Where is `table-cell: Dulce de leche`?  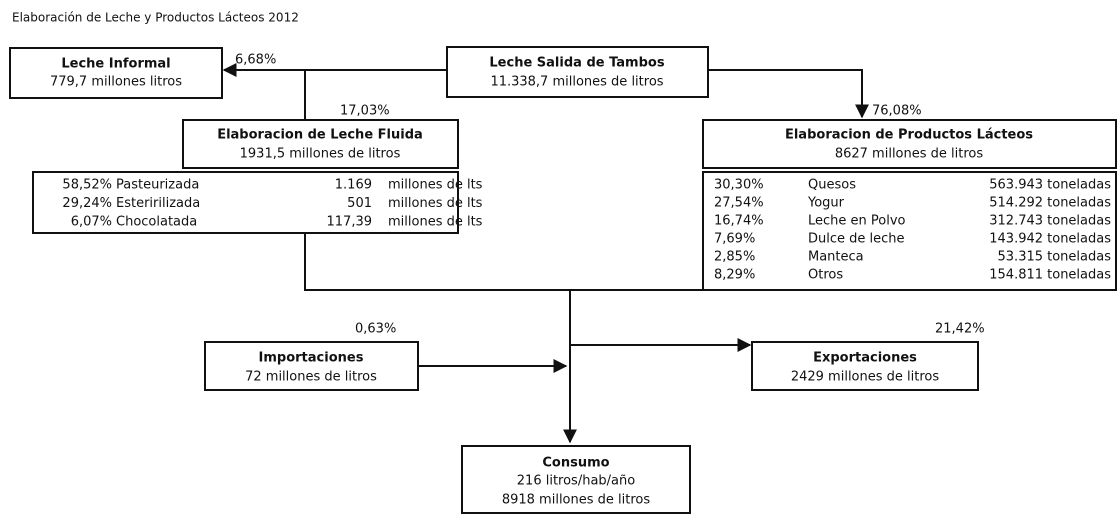
table-cell: Dulce de leche is located at coordinates (856, 239).